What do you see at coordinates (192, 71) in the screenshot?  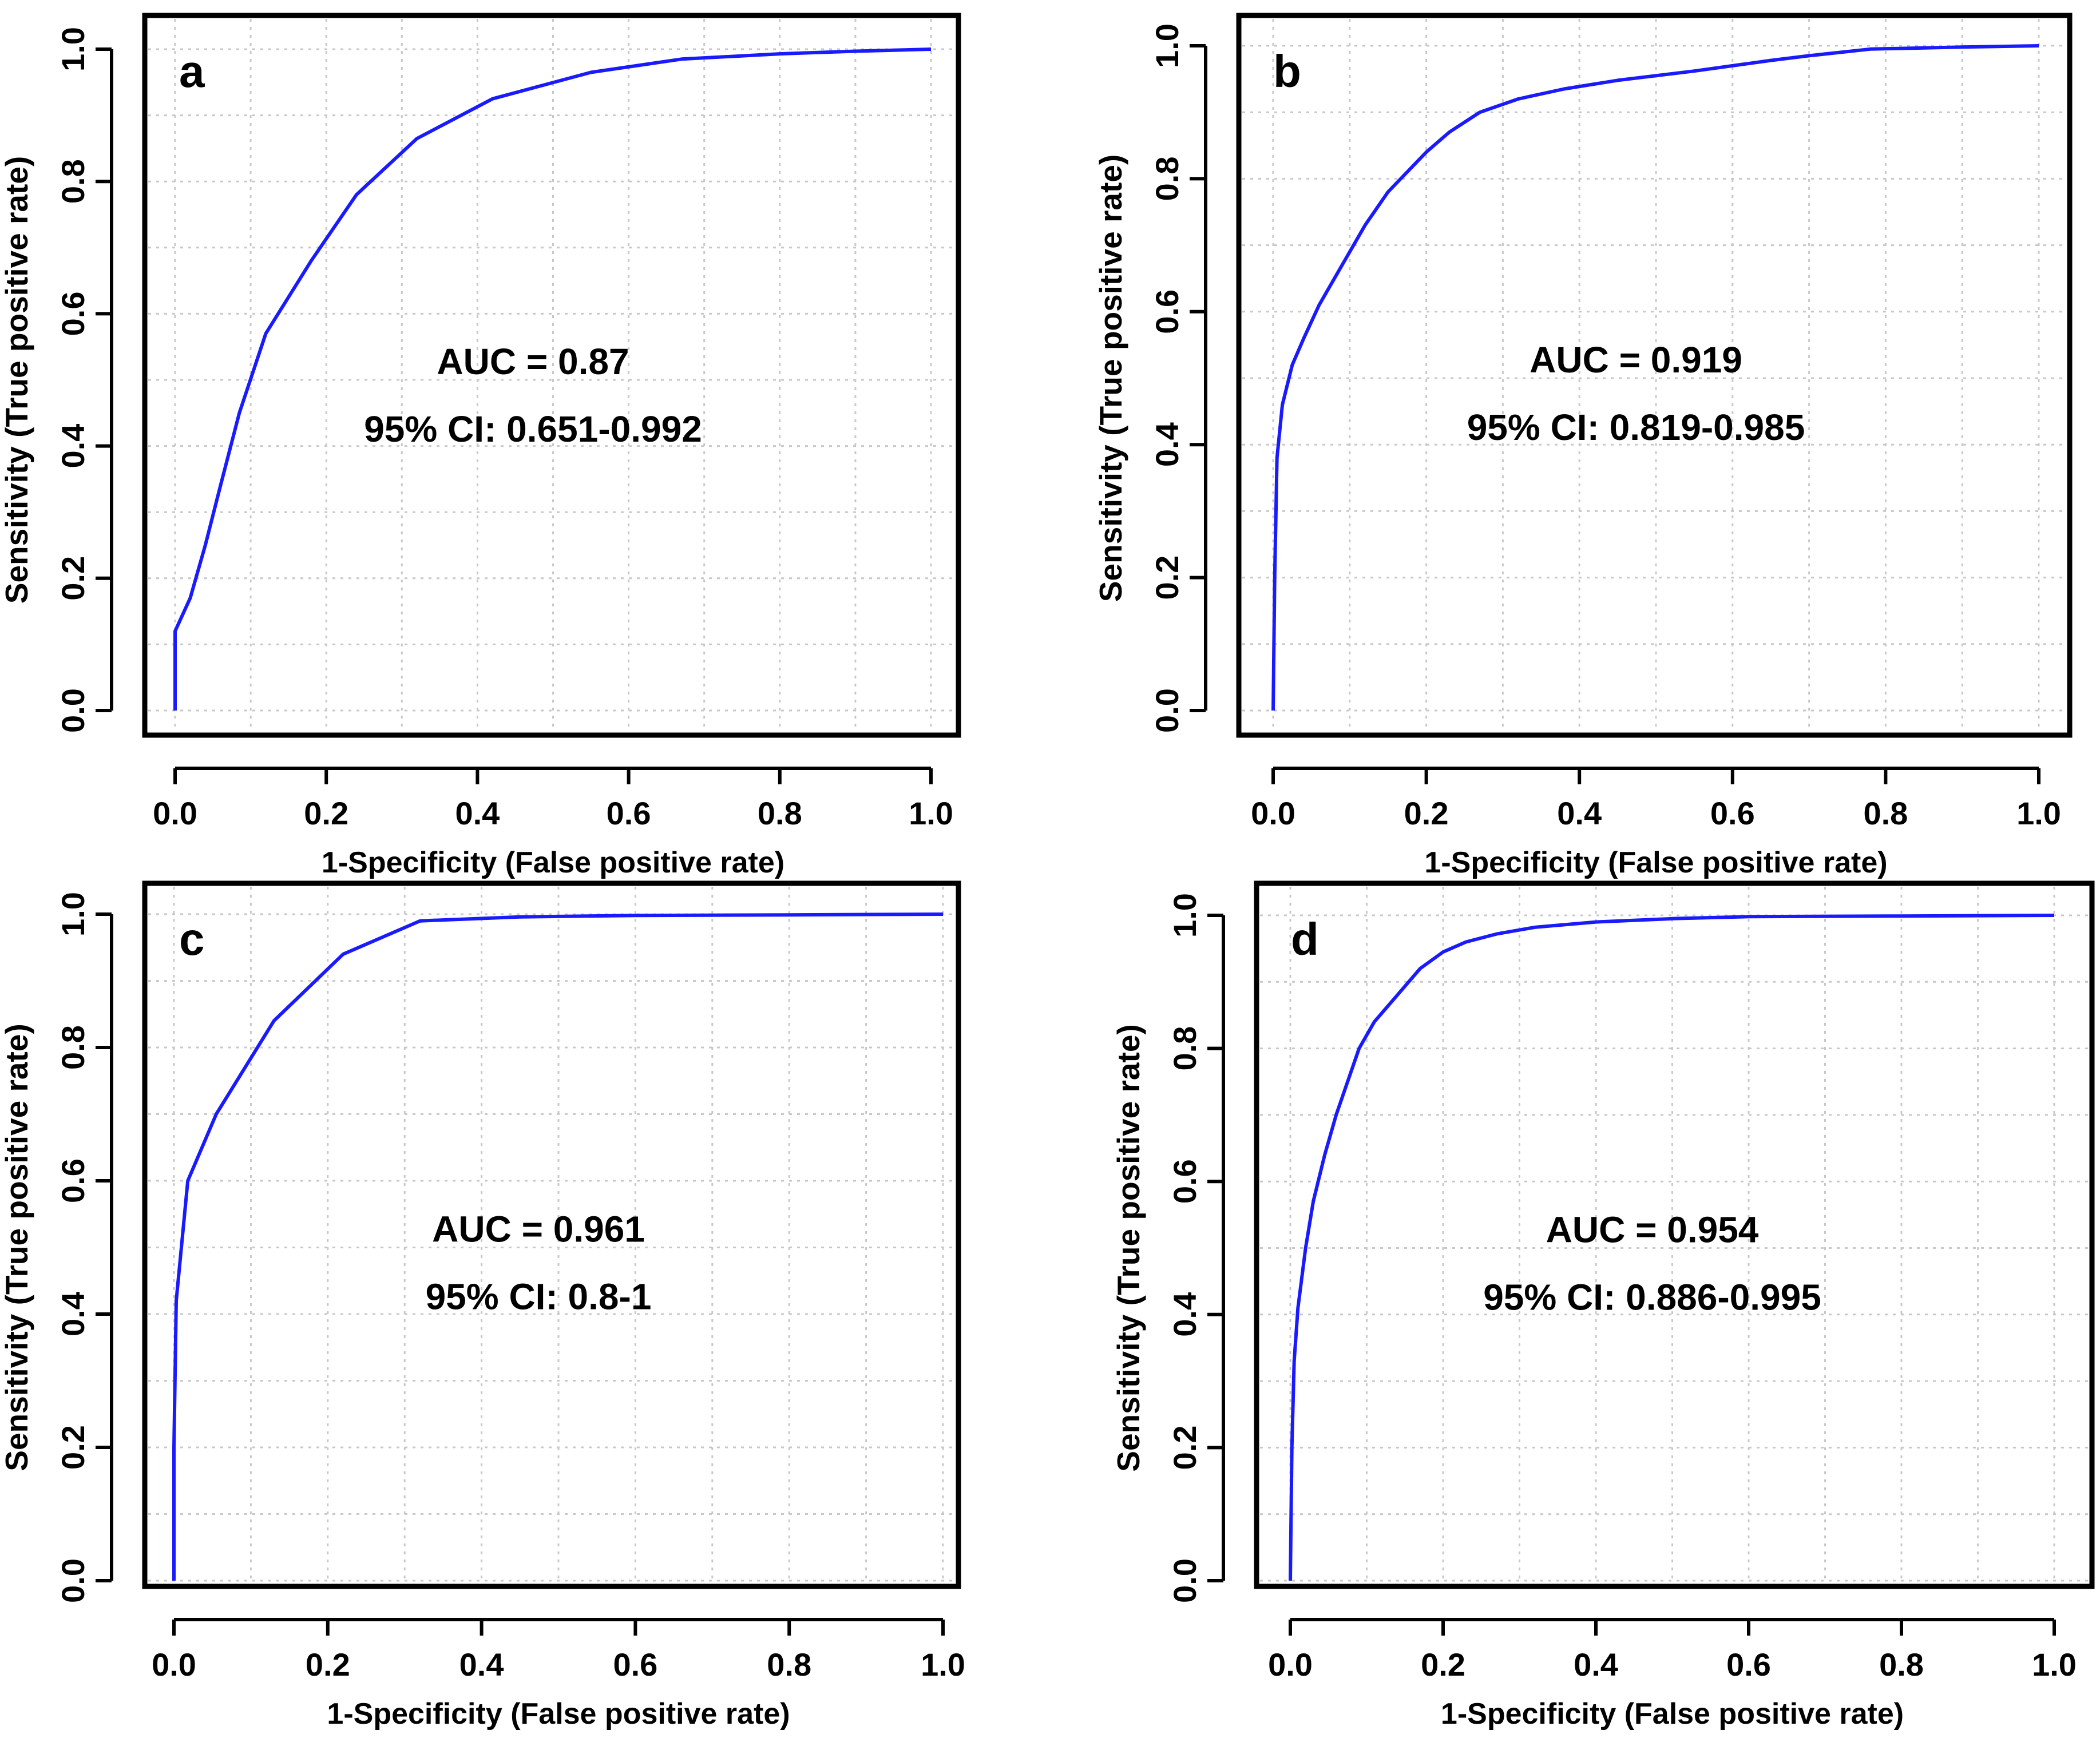 I see `panel-label: a` at bounding box center [192, 71].